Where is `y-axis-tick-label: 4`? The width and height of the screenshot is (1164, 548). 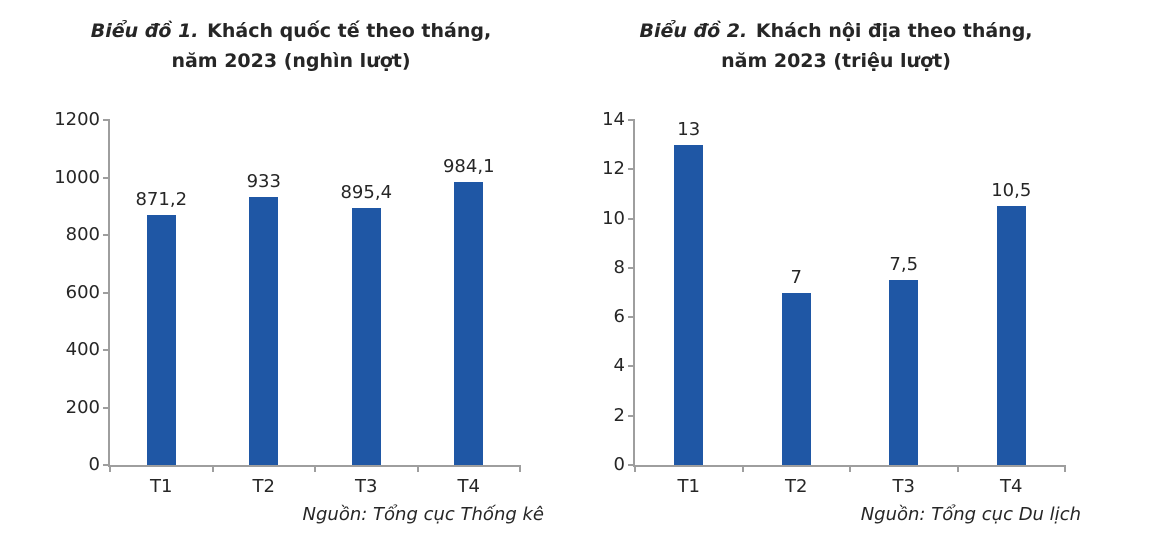
y-axis-tick-label: 4 is located at coordinates (619, 366).